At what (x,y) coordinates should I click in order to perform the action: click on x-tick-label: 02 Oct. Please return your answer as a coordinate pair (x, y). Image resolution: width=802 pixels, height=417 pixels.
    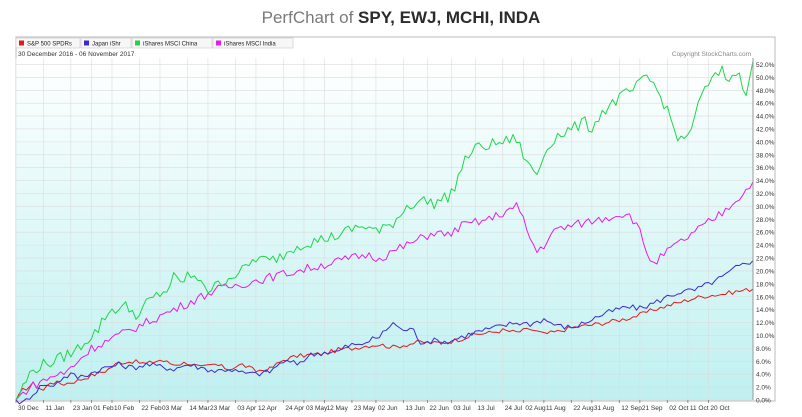
    Looking at the image, I should click on (678, 408).